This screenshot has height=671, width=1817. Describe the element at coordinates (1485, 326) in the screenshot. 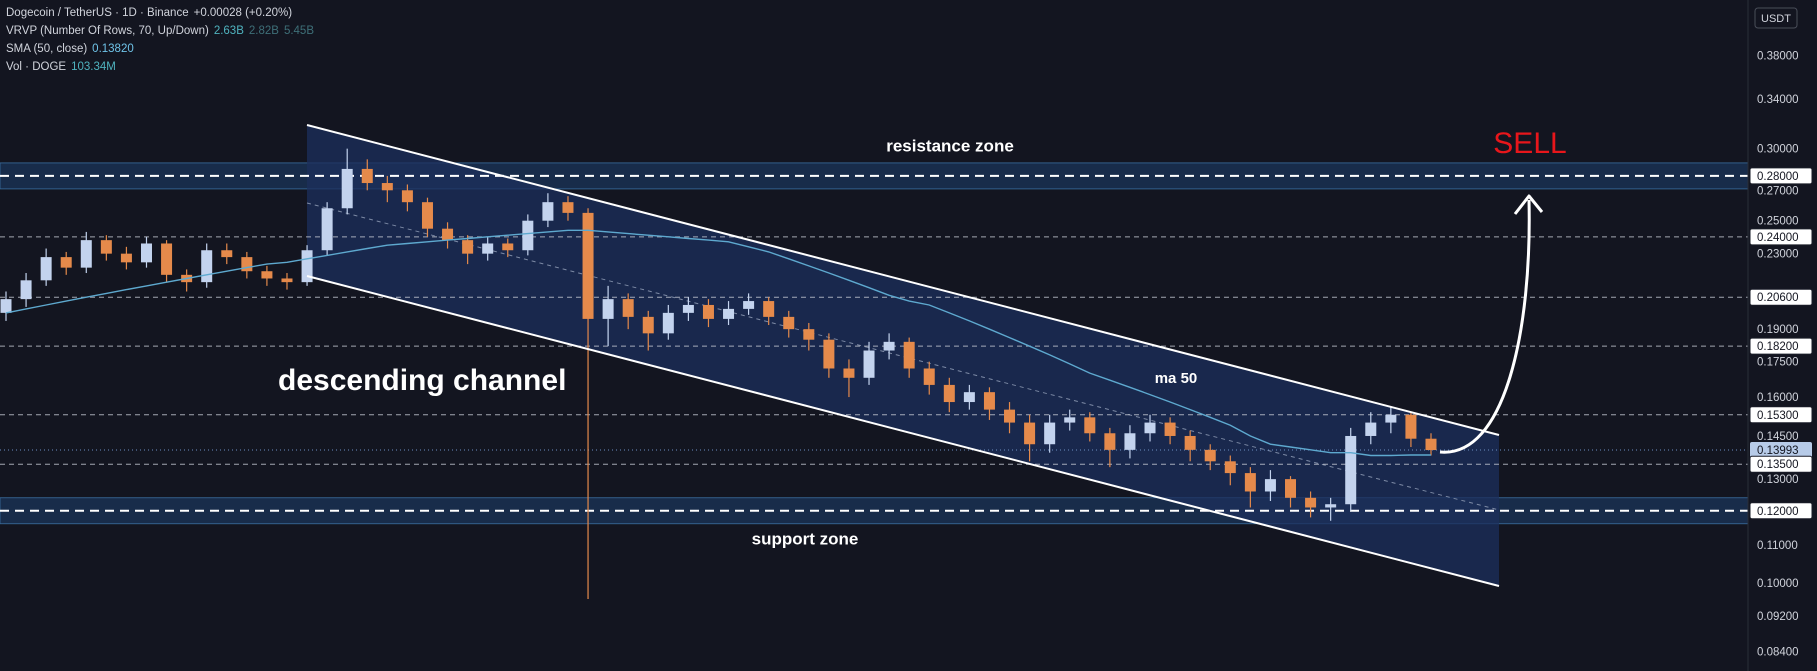

I see `arrow` at that location.